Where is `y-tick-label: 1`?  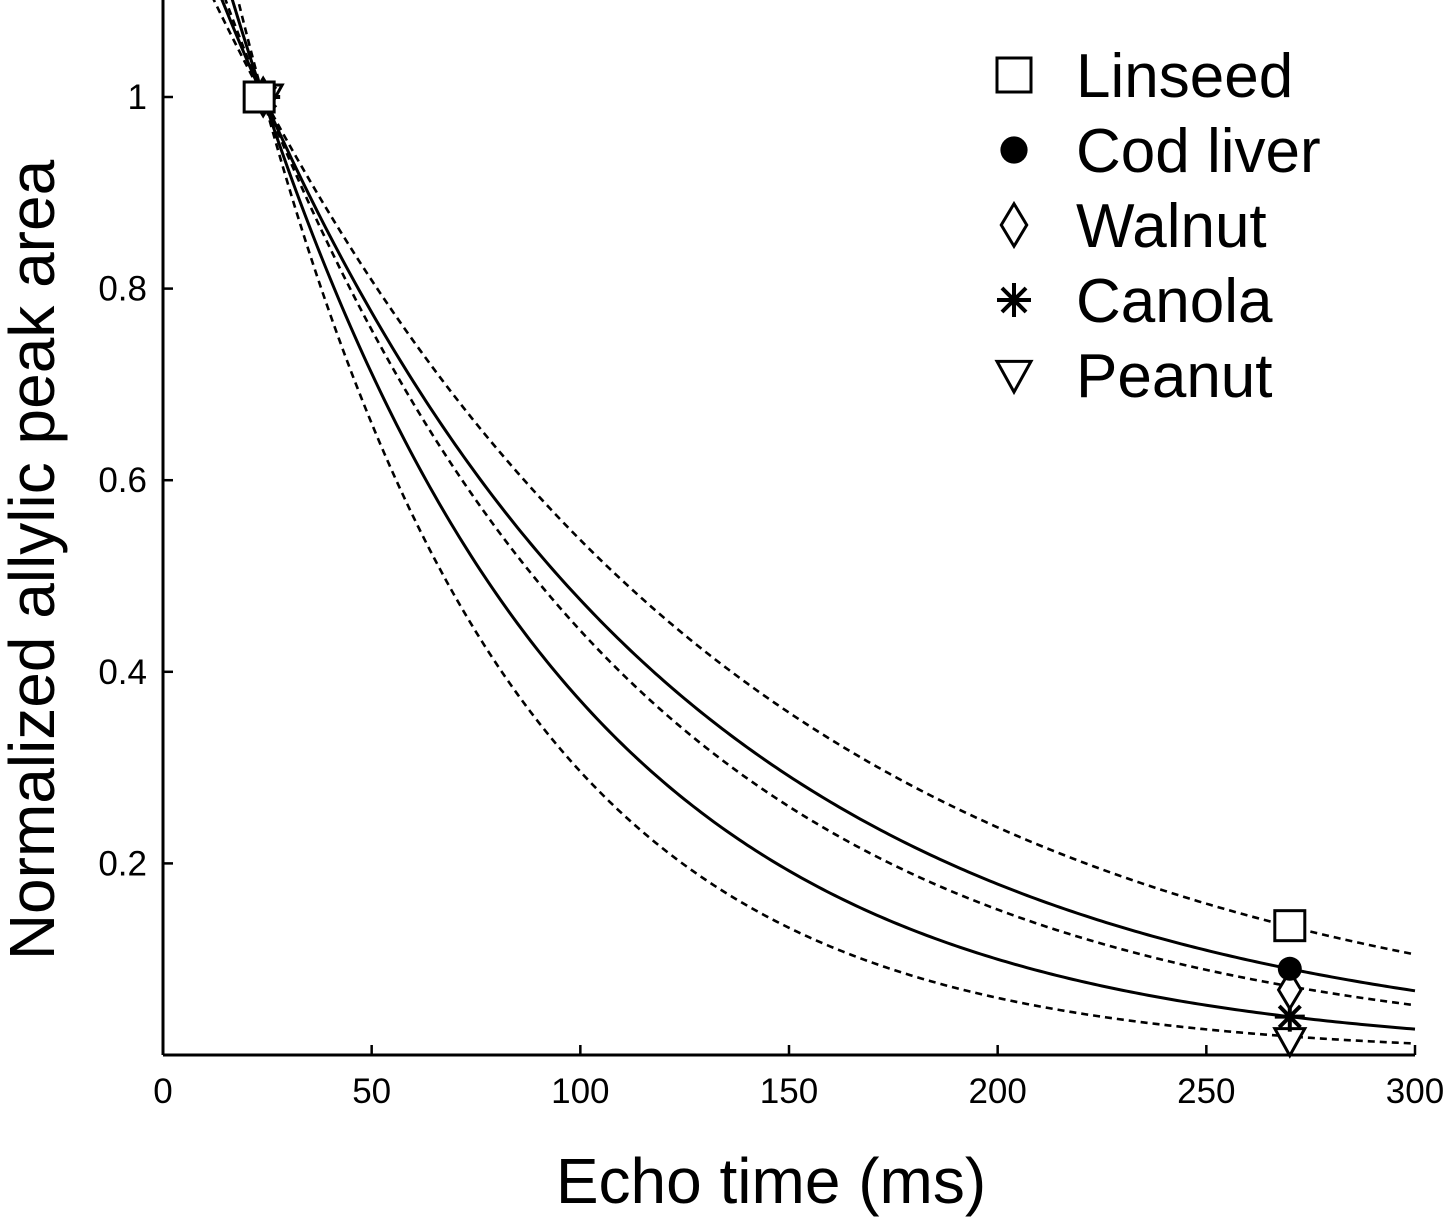
y-tick-label: 1 is located at coordinates (137, 97).